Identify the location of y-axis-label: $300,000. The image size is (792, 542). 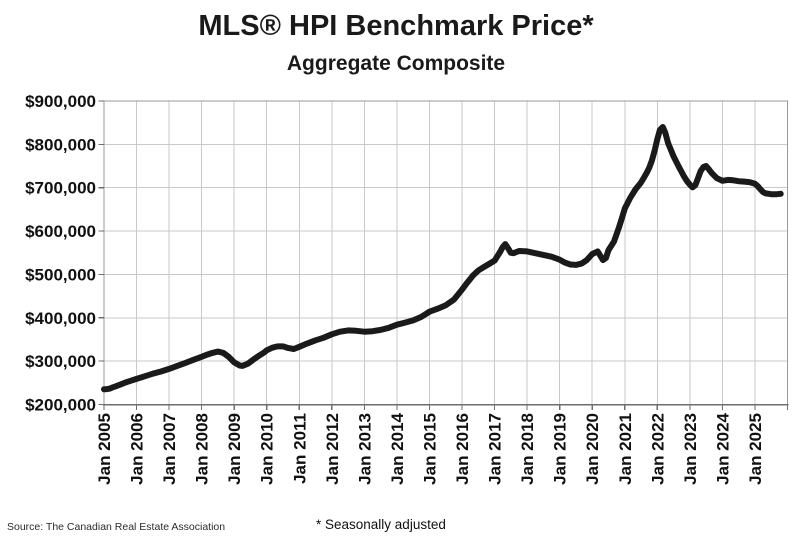
(60, 361).